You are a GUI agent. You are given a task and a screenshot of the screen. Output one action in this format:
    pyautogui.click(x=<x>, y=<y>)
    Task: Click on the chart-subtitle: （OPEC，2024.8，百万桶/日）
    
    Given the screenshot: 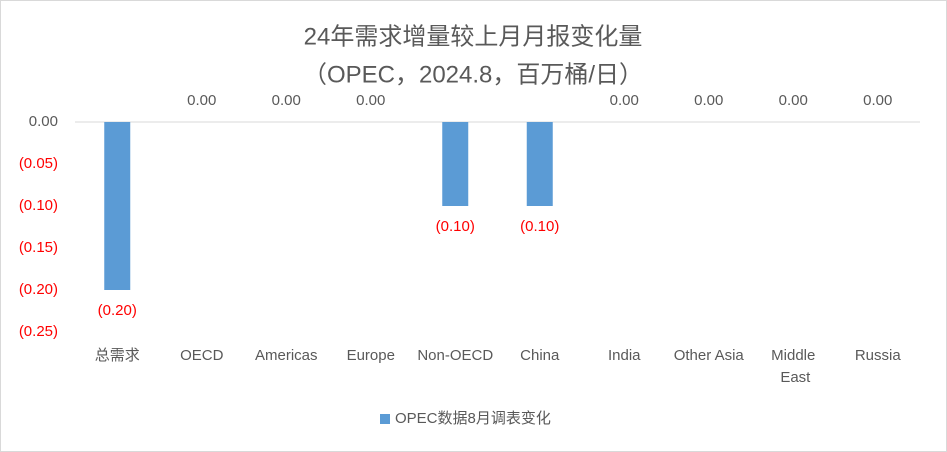 What is the action you would take?
    pyautogui.click(x=473, y=74)
    